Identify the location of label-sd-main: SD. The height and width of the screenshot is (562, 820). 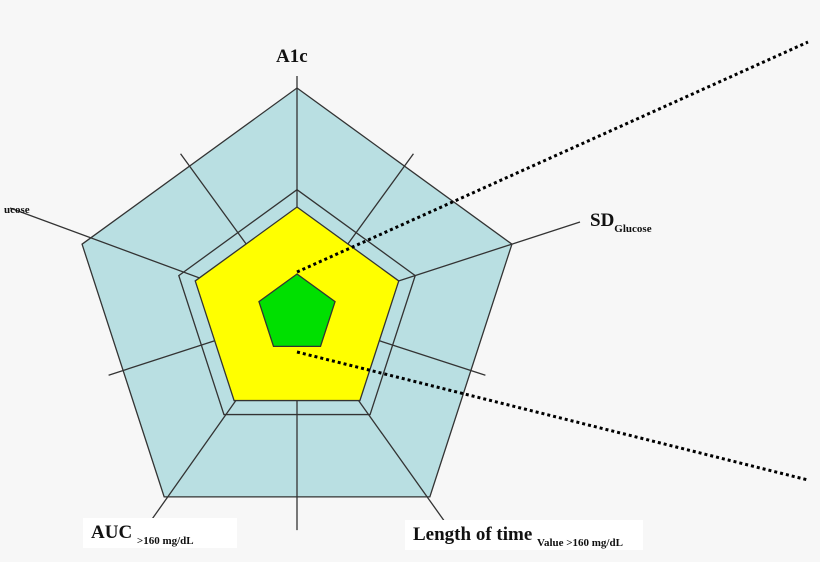
(602, 220).